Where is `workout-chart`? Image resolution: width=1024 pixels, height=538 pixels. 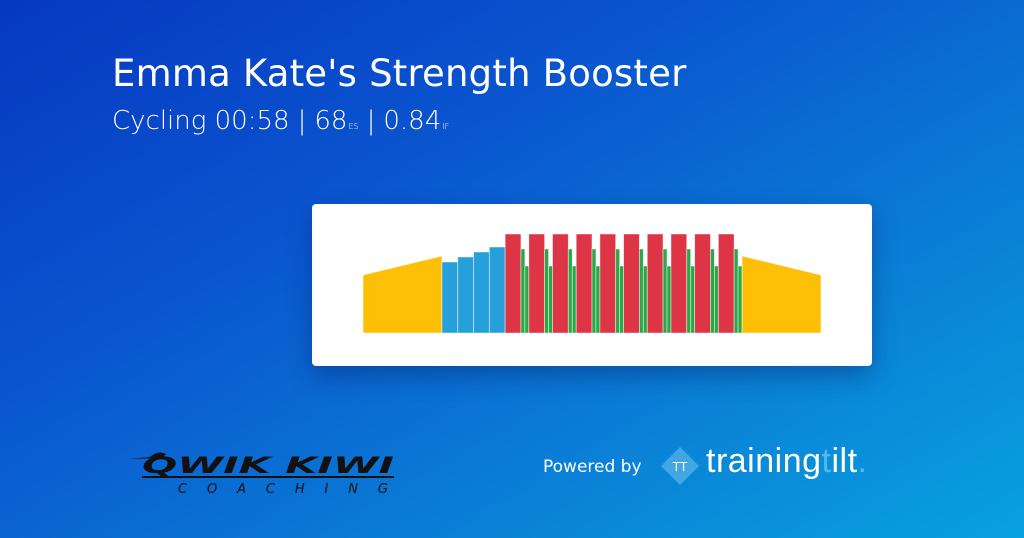
workout-chart is located at coordinates (592, 283).